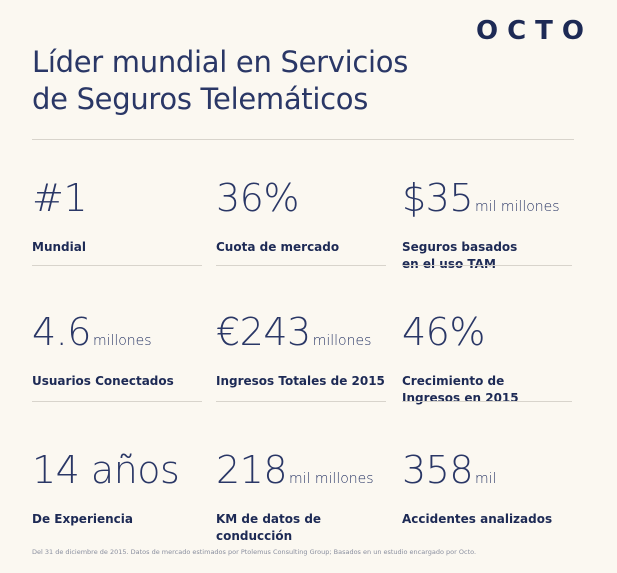 The image size is (617, 573). I want to click on stat-label: Mundial, so click(59, 247).